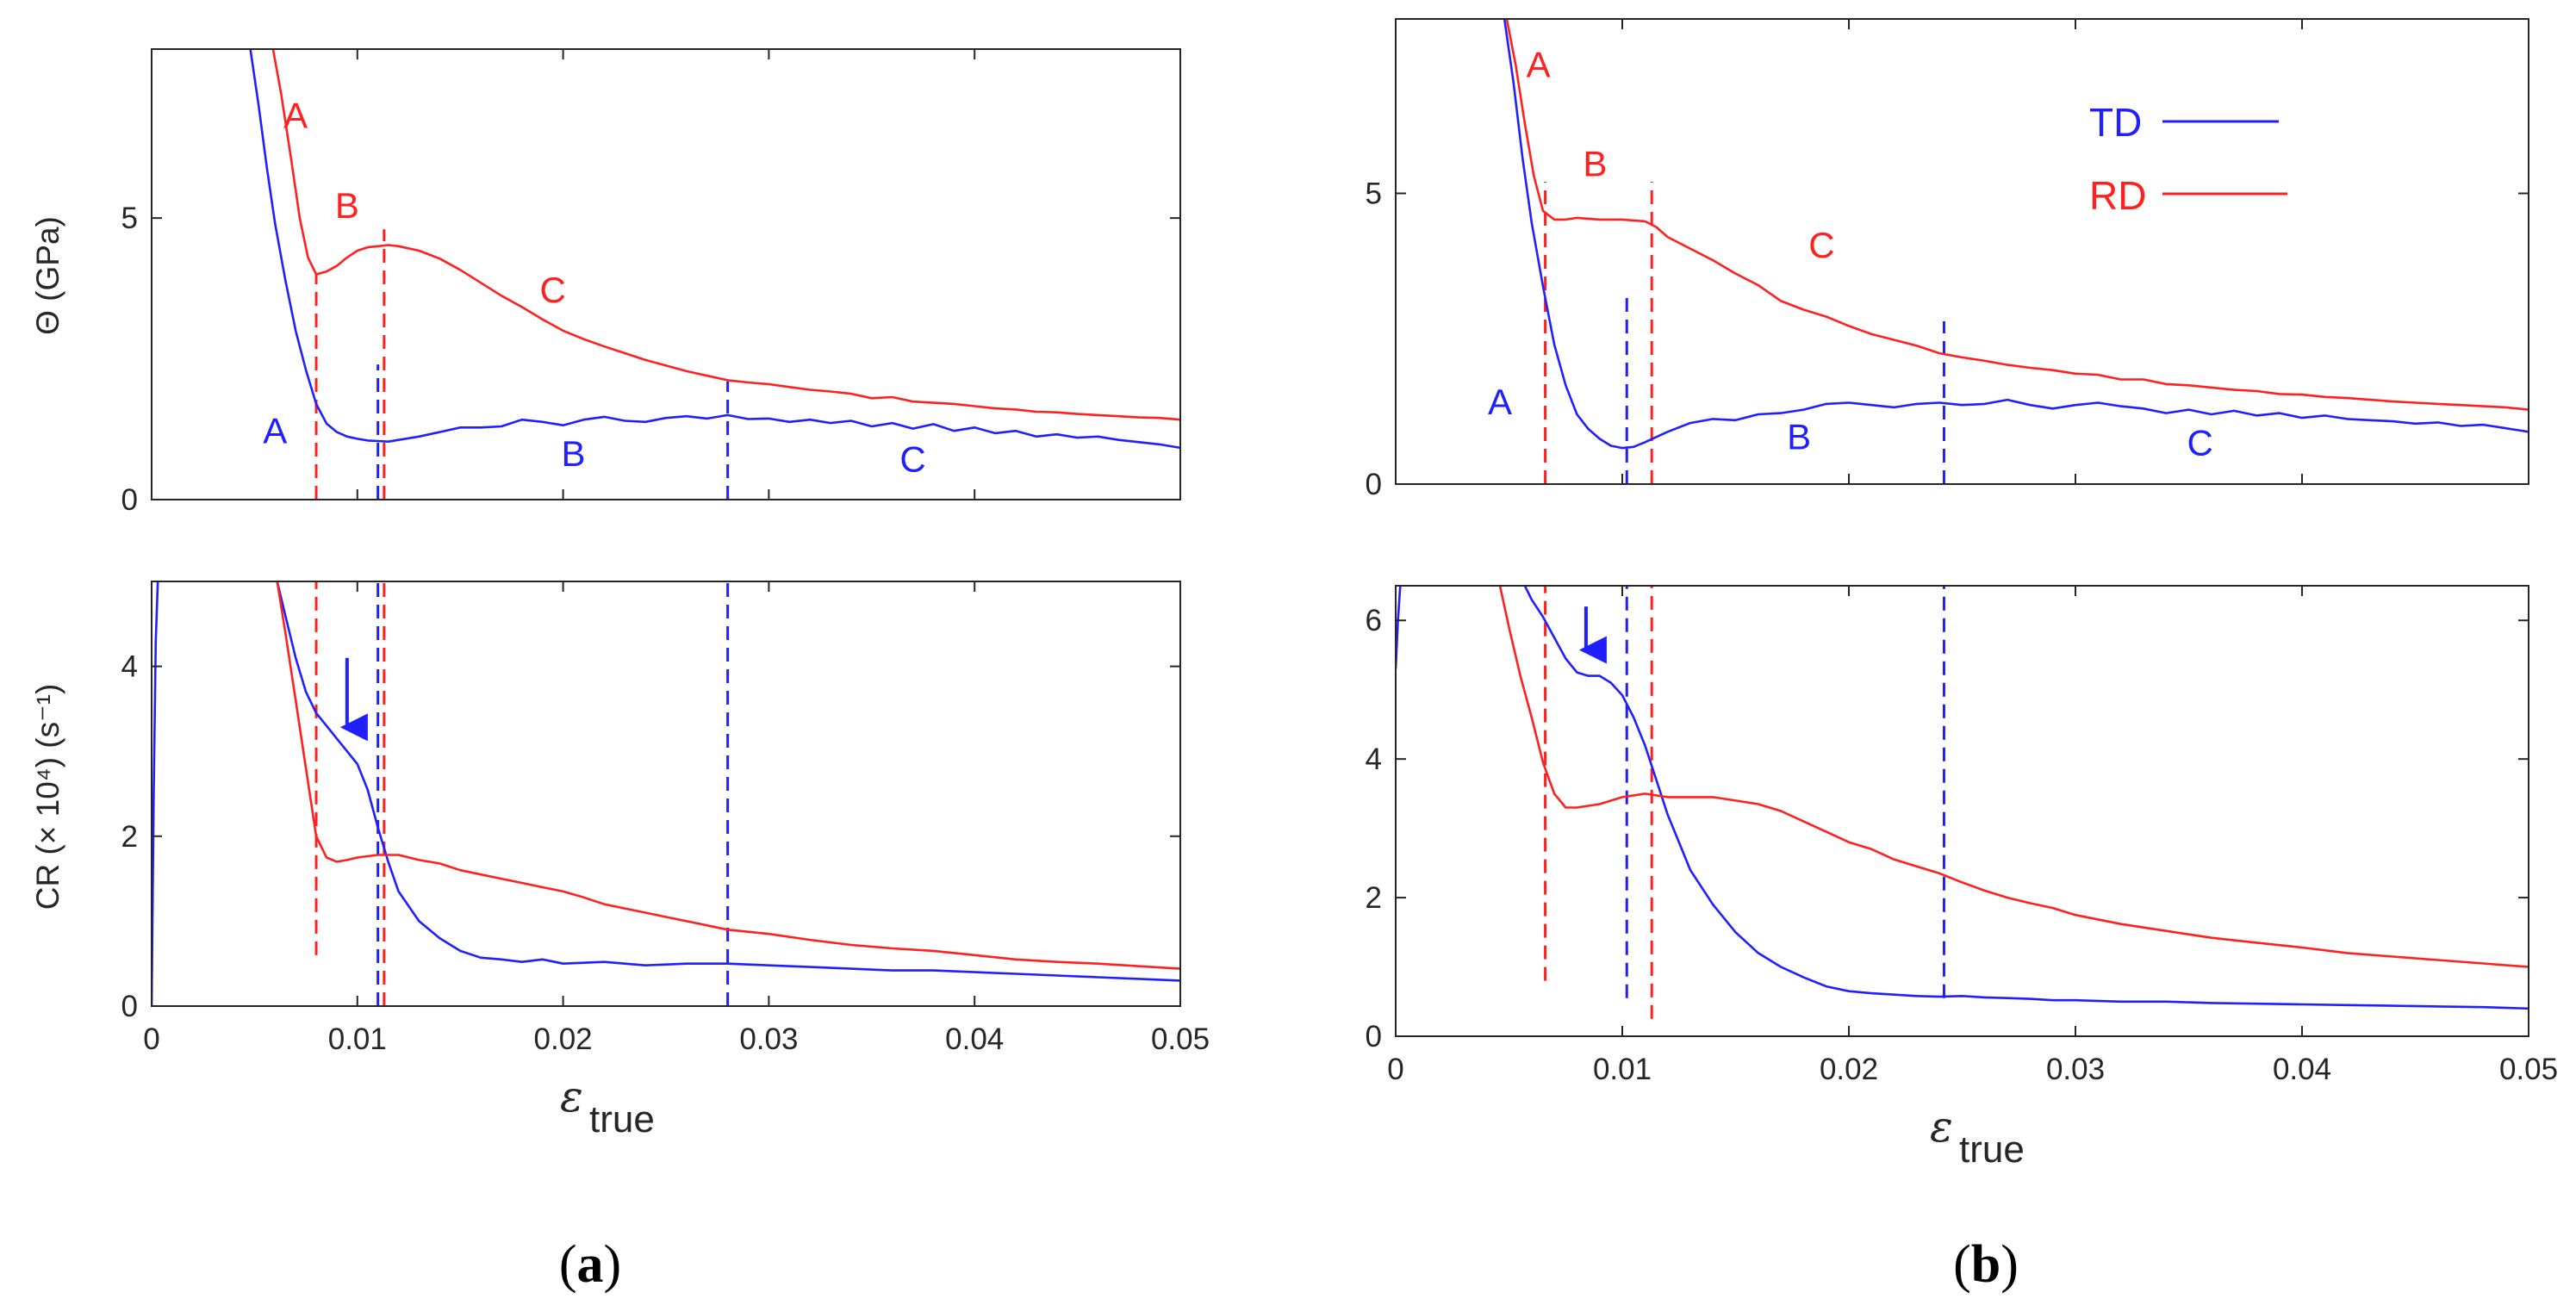 The width and height of the screenshot is (2576, 1305). What do you see at coordinates (563, 1039) in the screenshot?
I see `xtick-label-a_bot-2: 0.02` at bounding box center [563, 1039].